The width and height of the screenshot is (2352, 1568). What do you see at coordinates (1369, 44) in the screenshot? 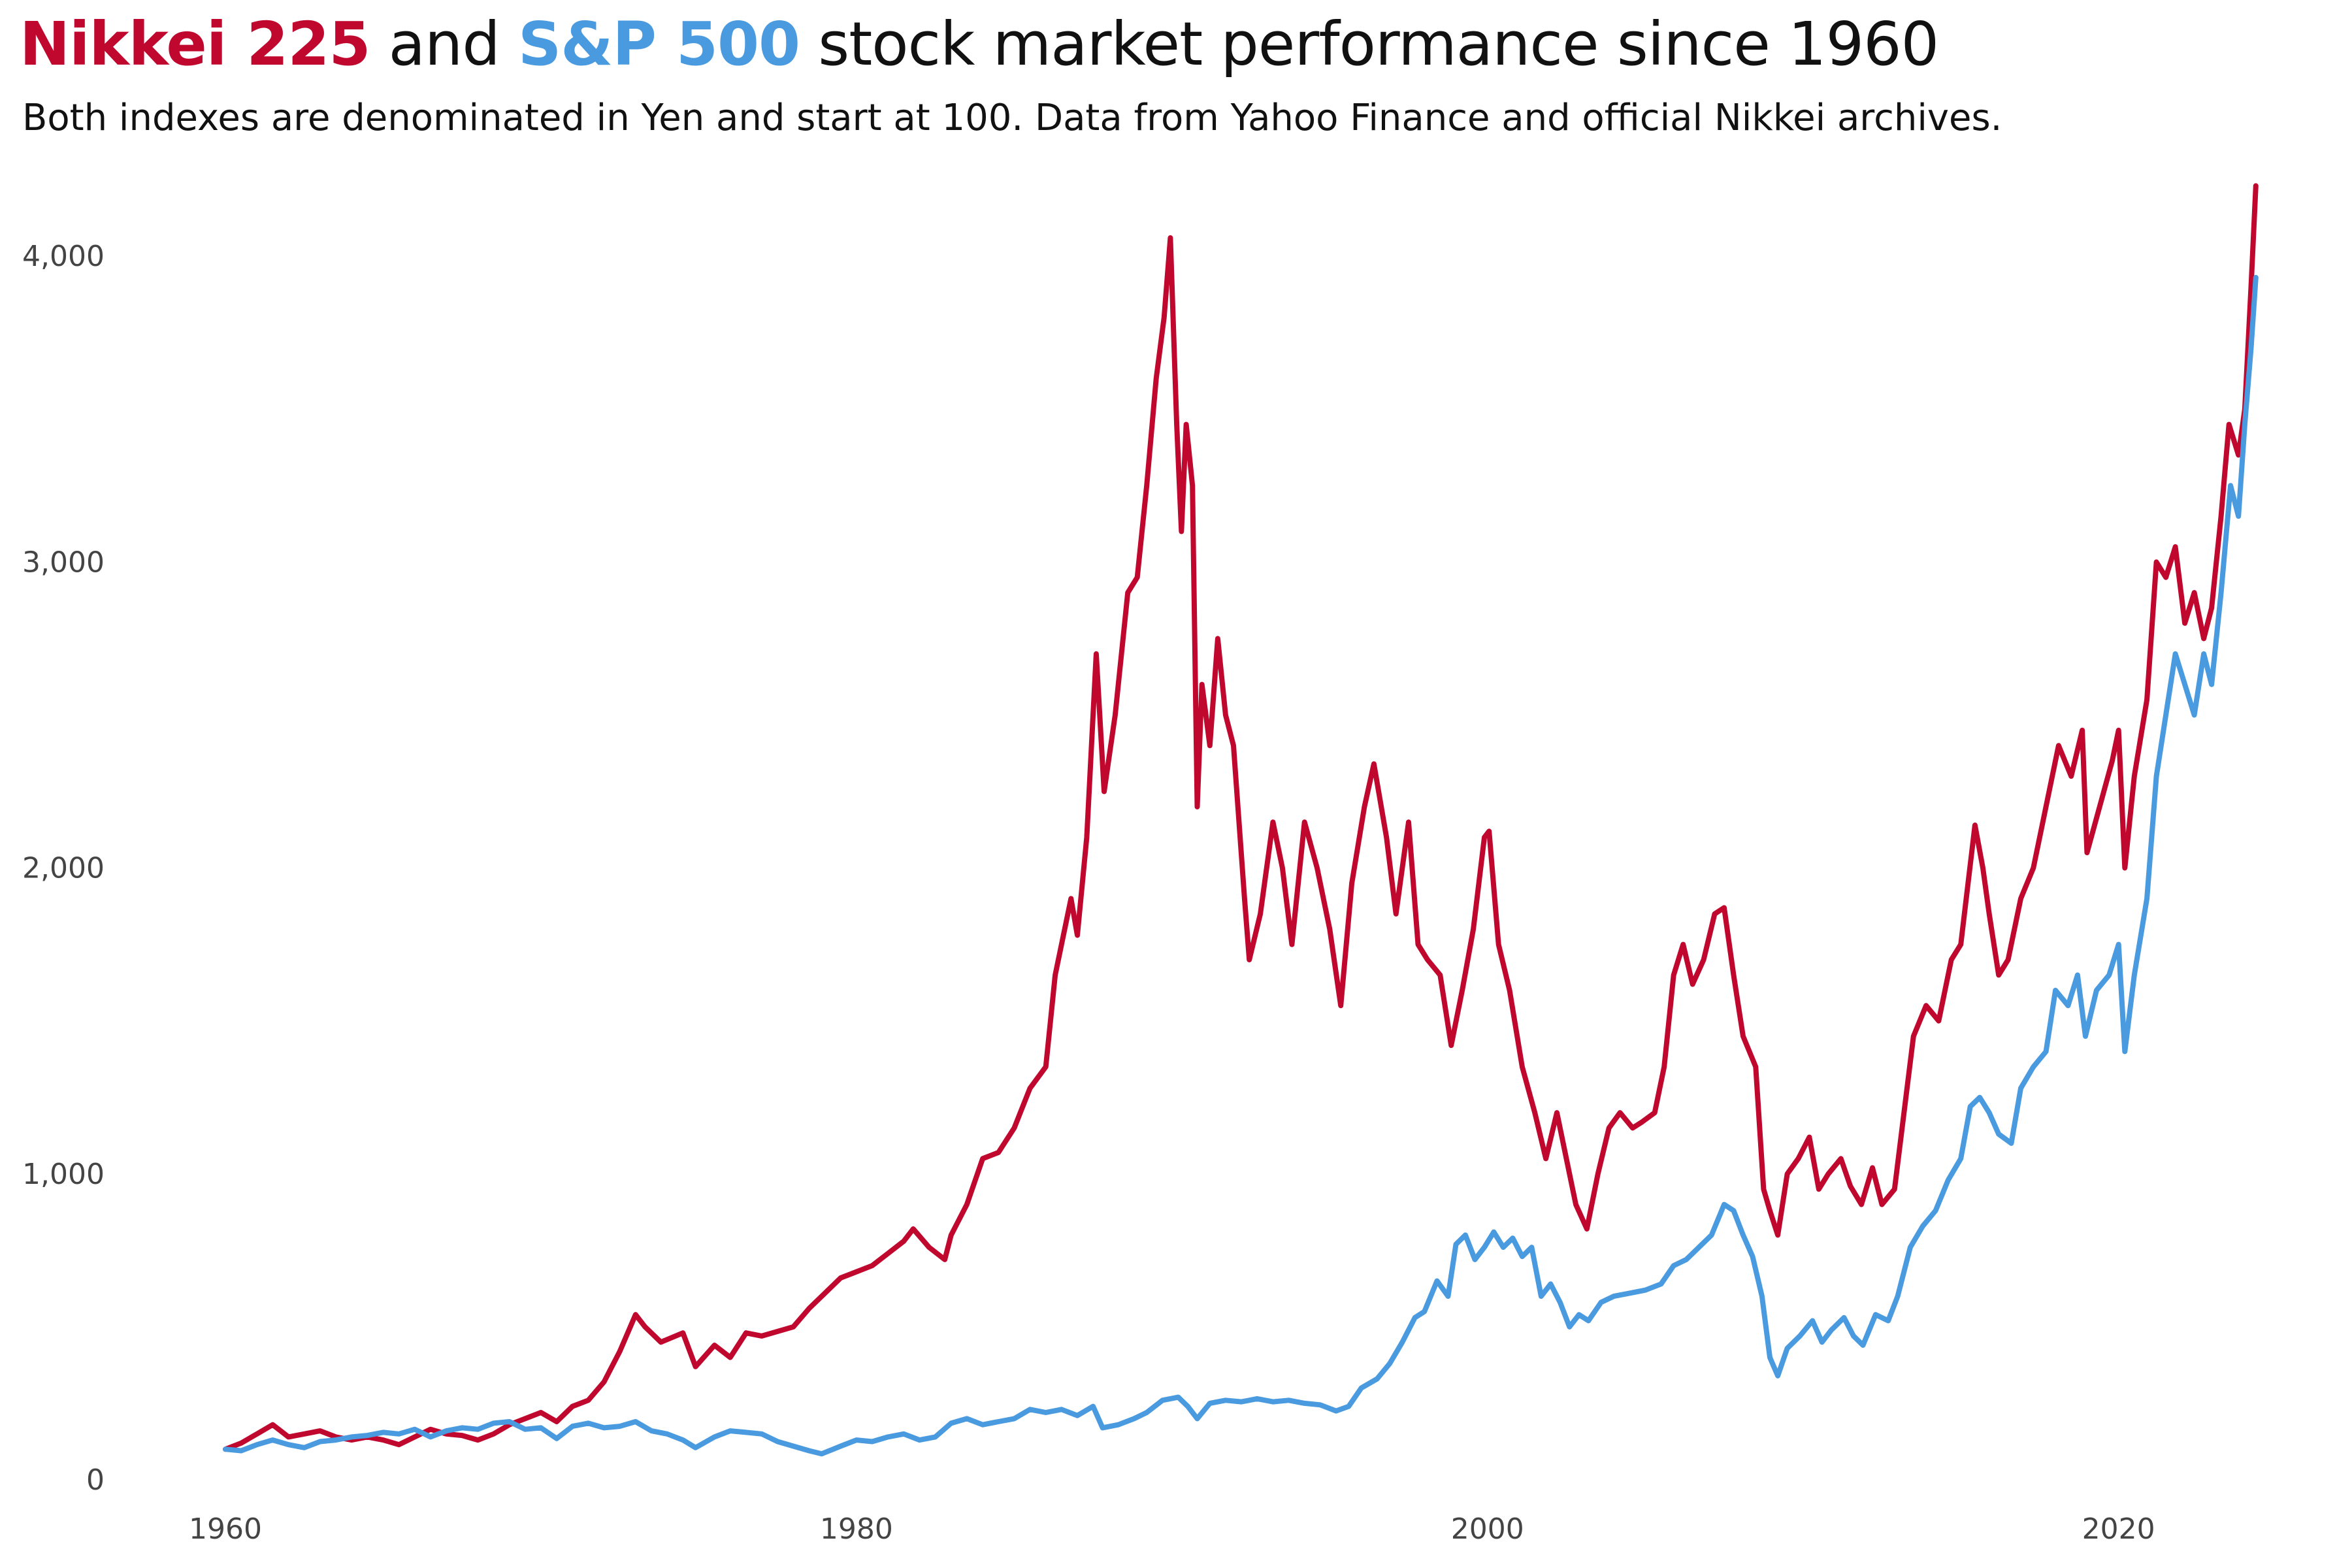
I see `title-rest: stock market performance since 1960` at bounding box center [1369, 44].